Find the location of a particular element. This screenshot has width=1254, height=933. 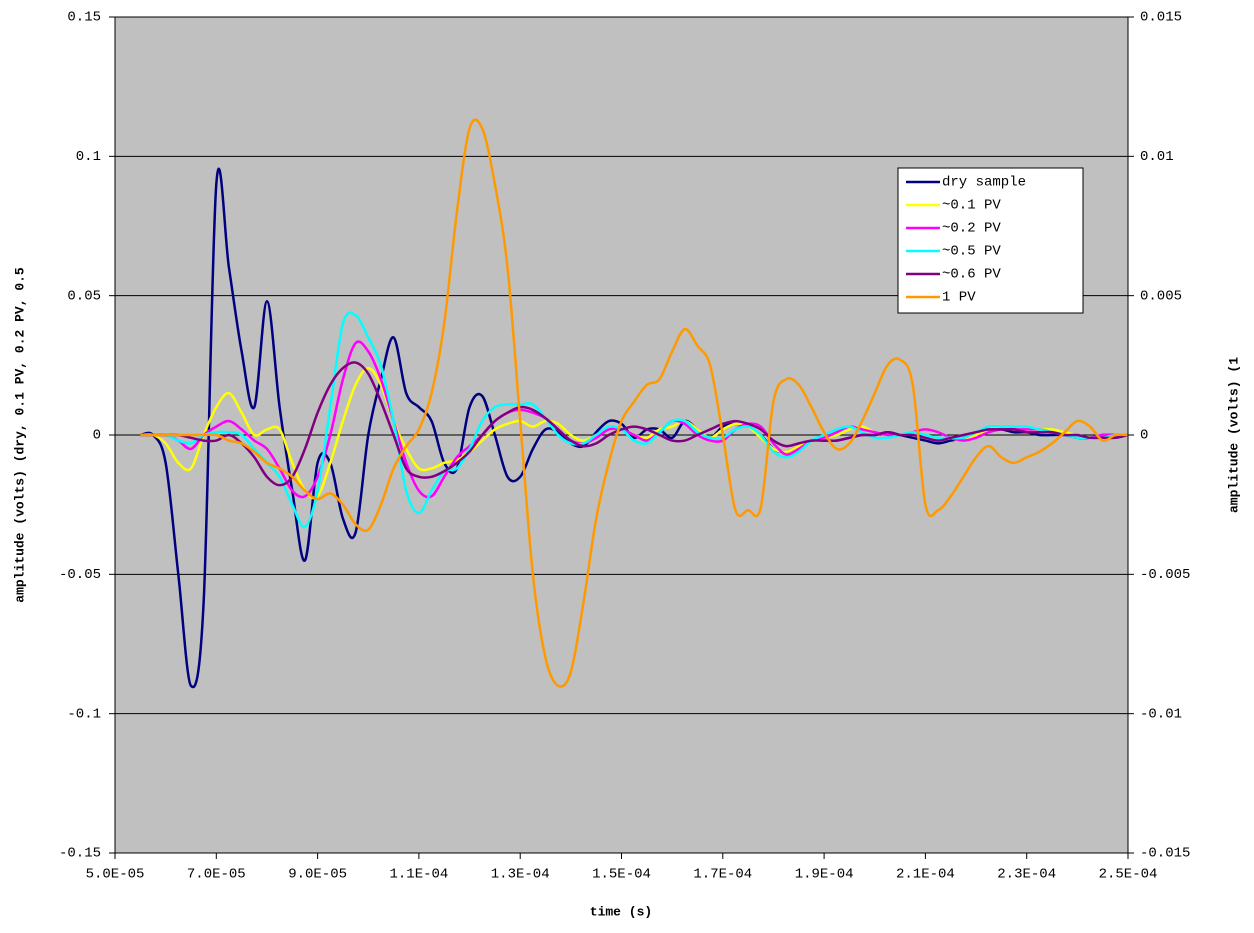

y2-axis-title: amplitude (volts) (1 is located at coordinates (1233, 435).